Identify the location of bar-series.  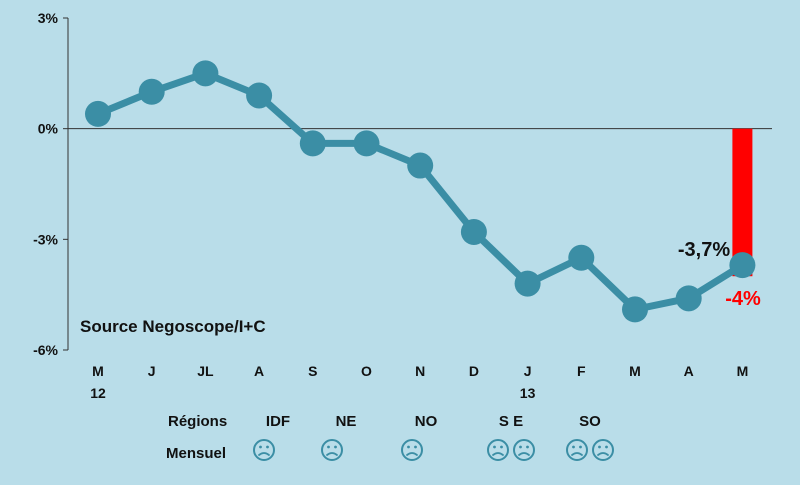
(742, 202).